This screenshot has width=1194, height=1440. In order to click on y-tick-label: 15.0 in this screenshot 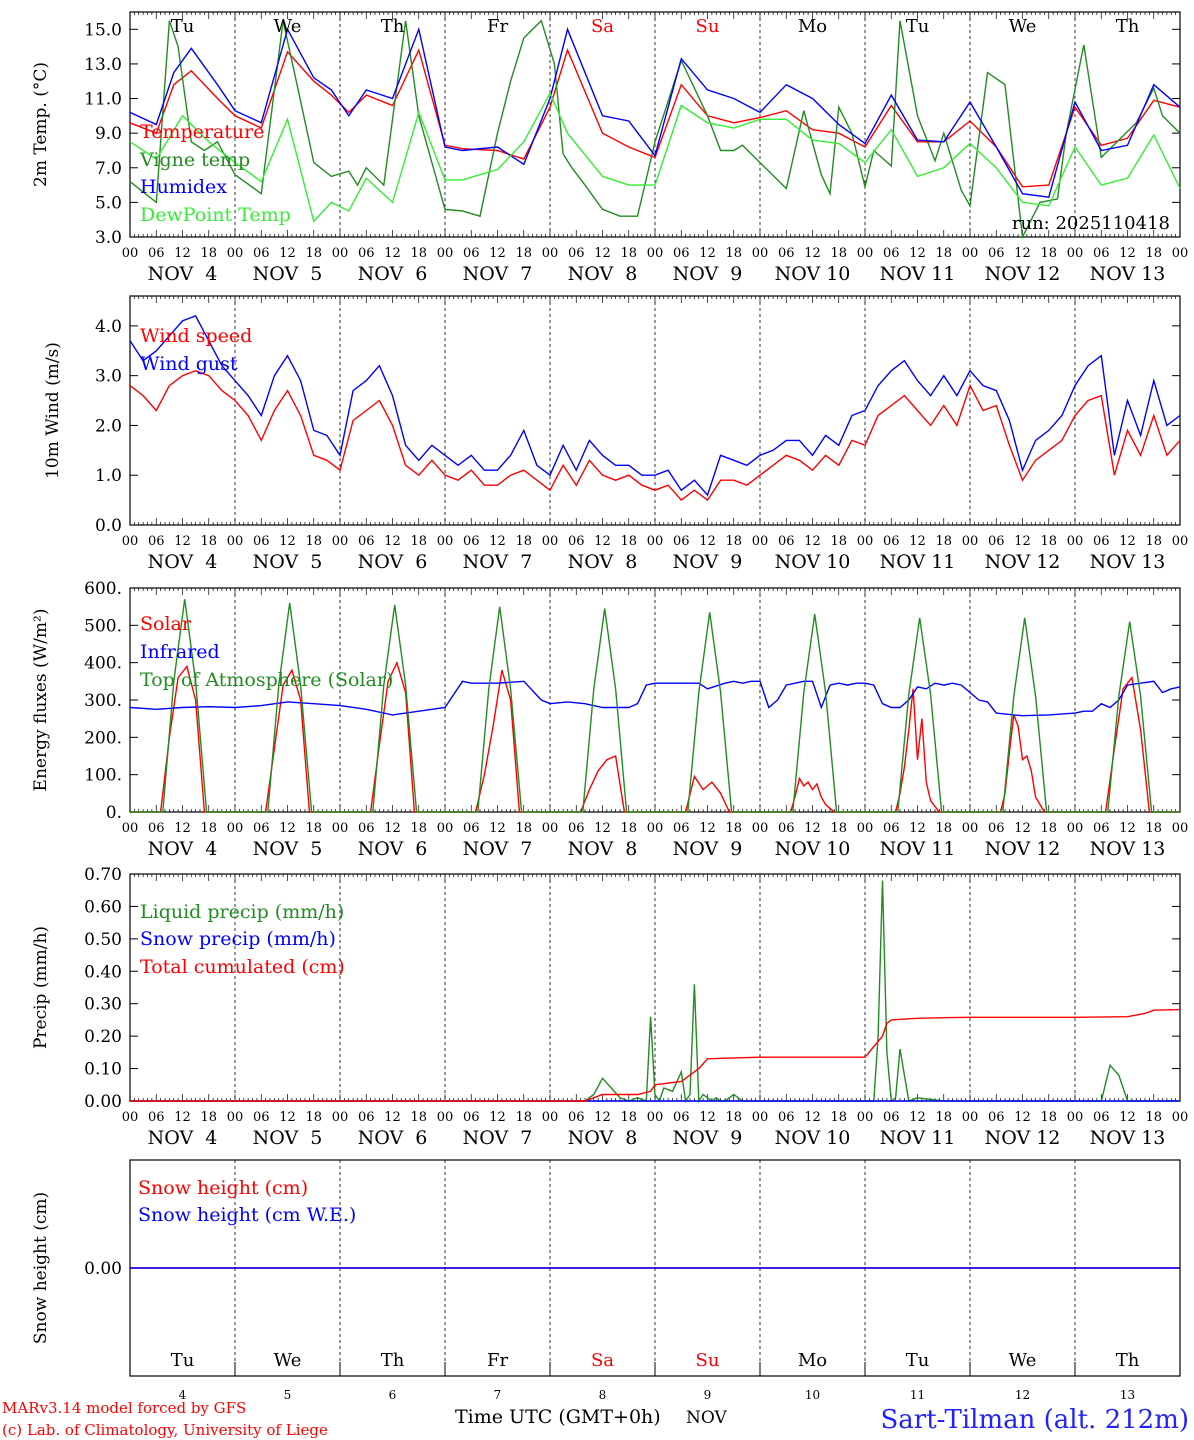, I will do `click(103, 30)`.